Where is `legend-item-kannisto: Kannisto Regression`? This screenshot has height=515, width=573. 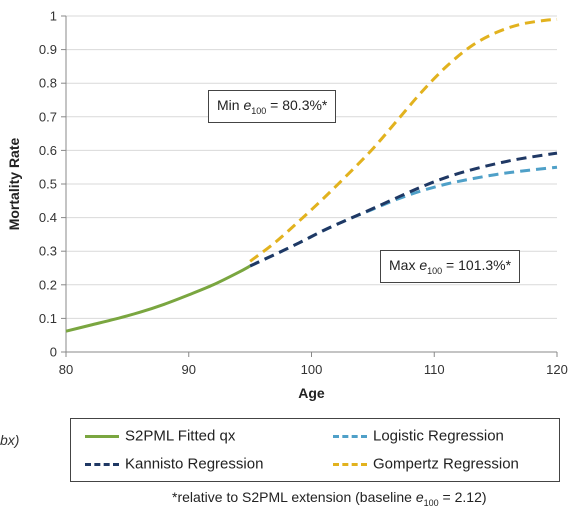
legend-item-kannisto: Kannisto Regression is located at coordinates (174, 464).